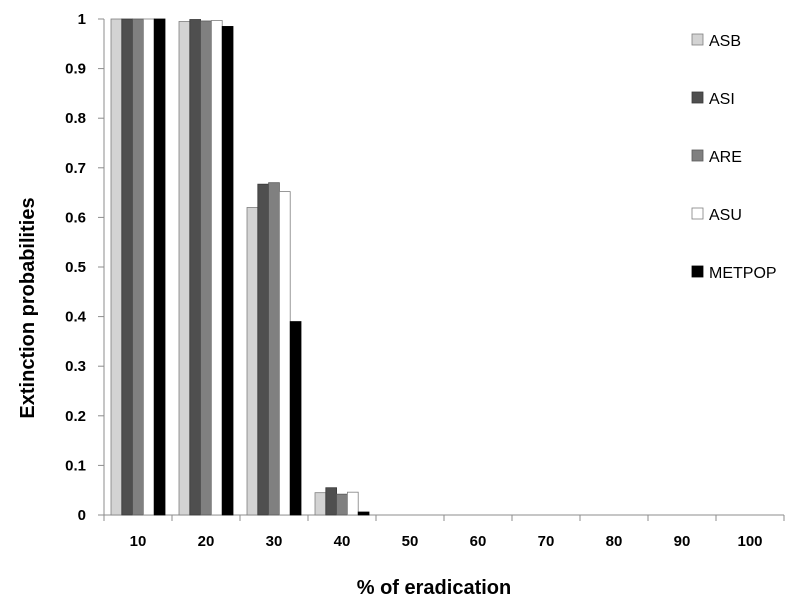 The height and width of the screenshot is (603, 790). I want to click on legend-label-metpop: METPOP, so click(743, 273).